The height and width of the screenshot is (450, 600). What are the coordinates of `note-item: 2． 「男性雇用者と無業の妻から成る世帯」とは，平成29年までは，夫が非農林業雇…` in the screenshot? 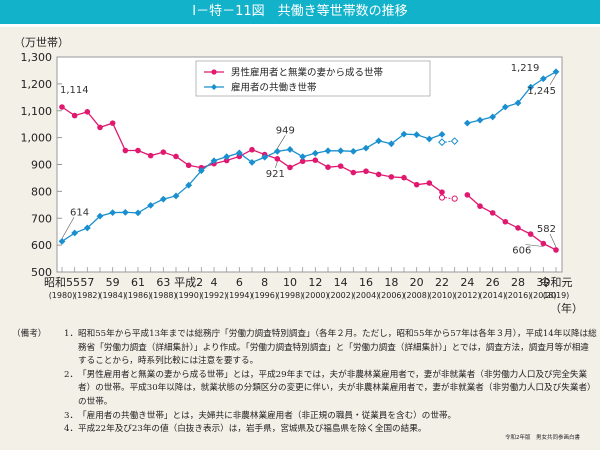 It's located at (304, 389).